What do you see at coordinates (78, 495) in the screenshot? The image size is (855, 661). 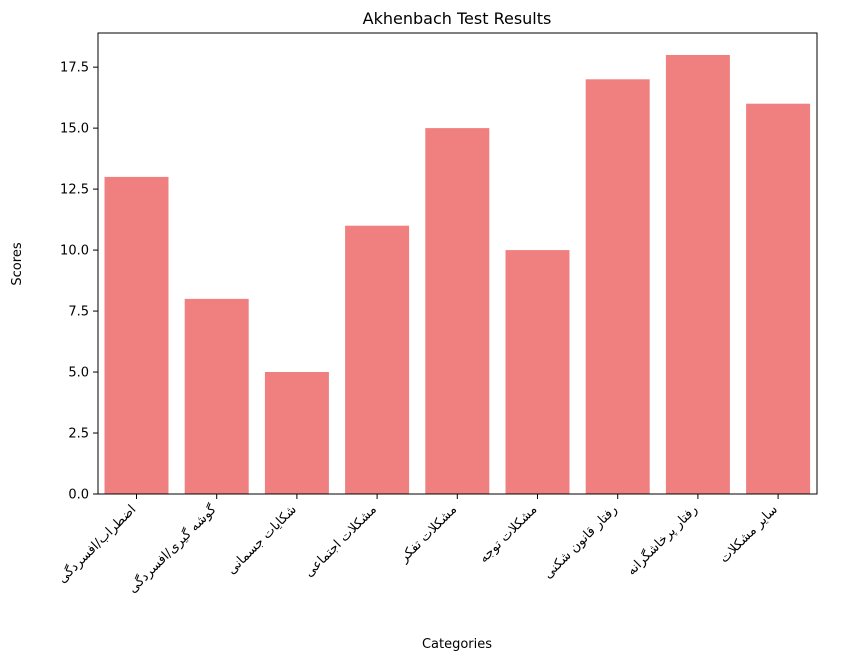 I see `y-tick-label: 0.0` at bounding box center [78, 495].